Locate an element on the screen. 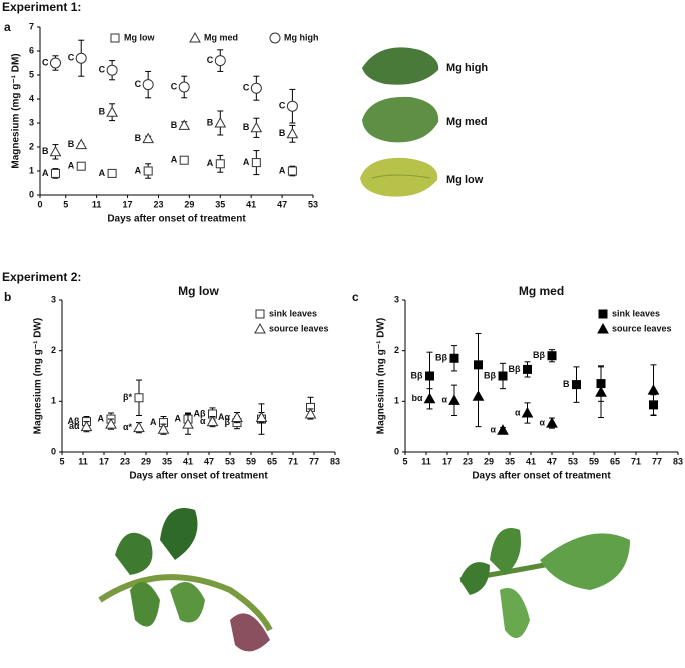  legend-label: sink leaves is located at coordinates (293, 313).